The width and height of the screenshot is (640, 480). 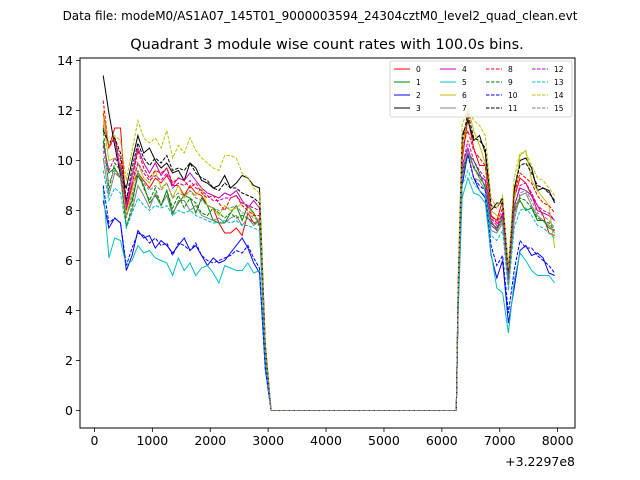 What do you see at coordinates (464, 82) in the screenshot?
I see `legend-label-5: 5` at bounding box center [464, 82].